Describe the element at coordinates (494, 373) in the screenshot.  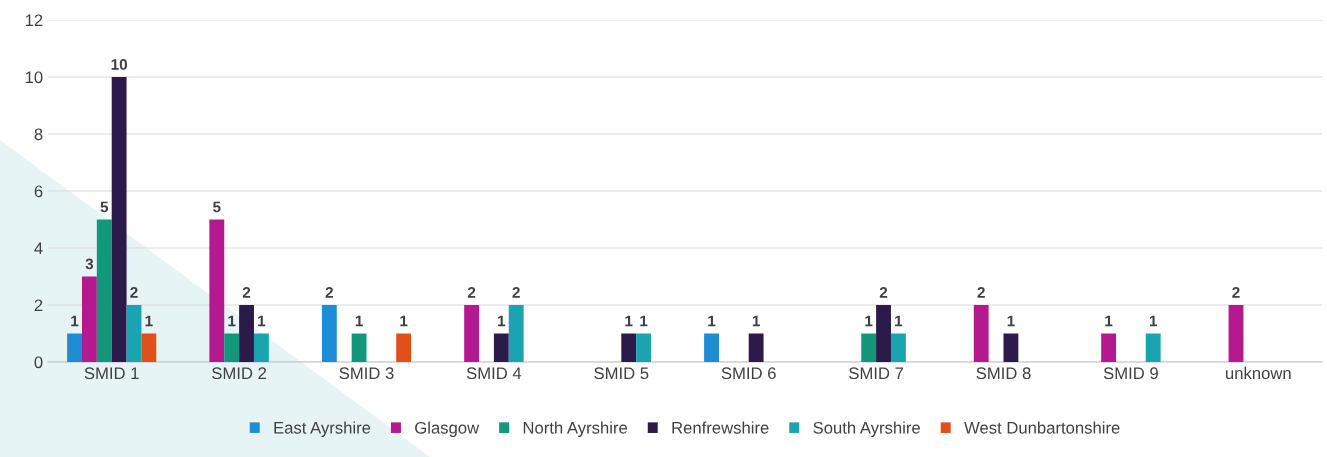
I see `x-tick-label: SMID 4` at that location.